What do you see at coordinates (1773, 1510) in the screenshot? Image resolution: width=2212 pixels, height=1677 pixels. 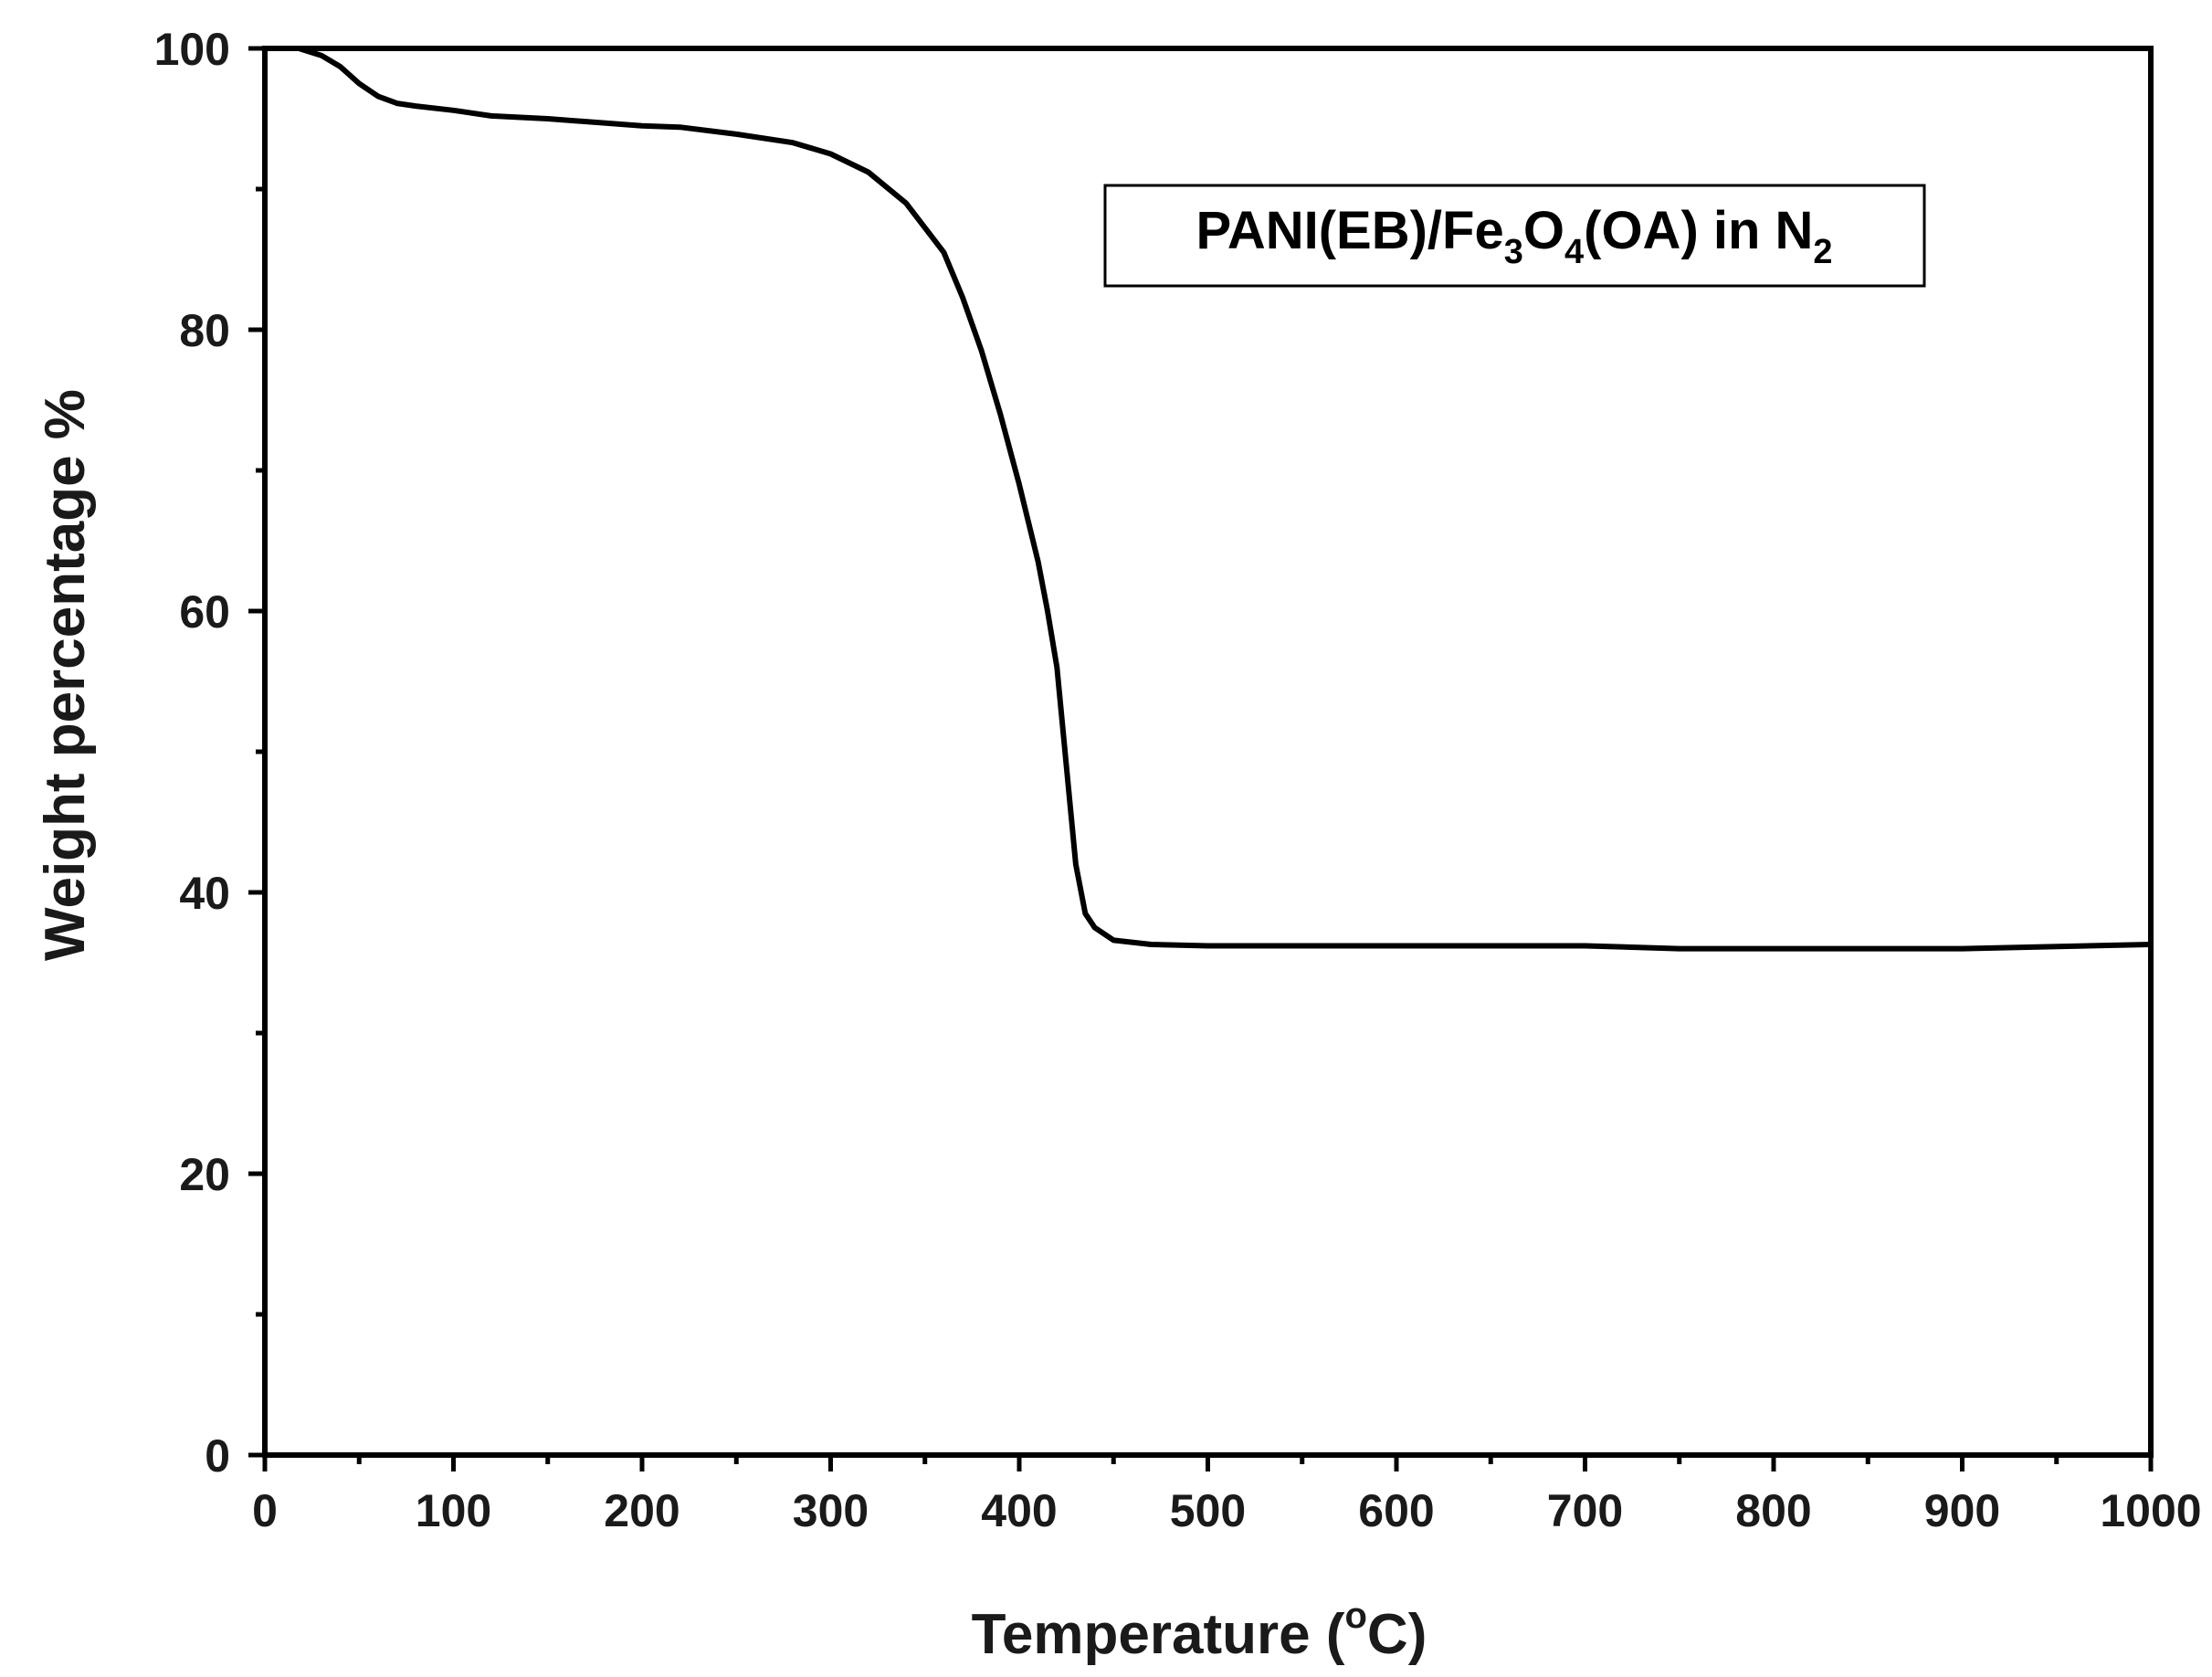 I see `x-tick-label: 800` at bounding box center [1773, 1510].